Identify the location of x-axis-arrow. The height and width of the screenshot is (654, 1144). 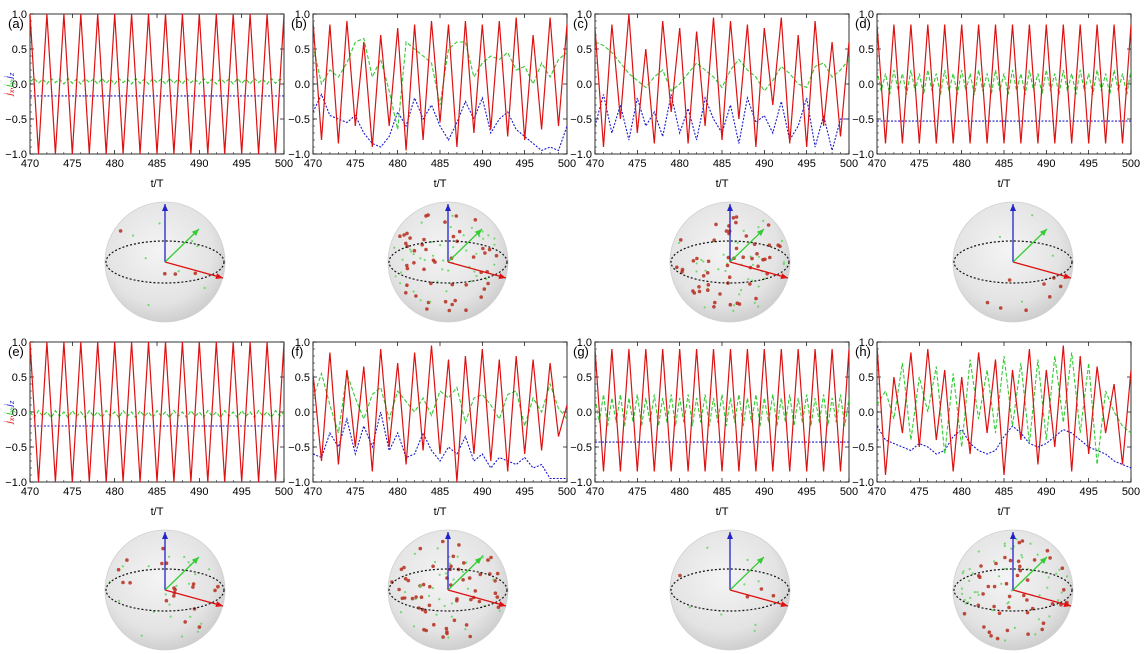
(1042, 598).